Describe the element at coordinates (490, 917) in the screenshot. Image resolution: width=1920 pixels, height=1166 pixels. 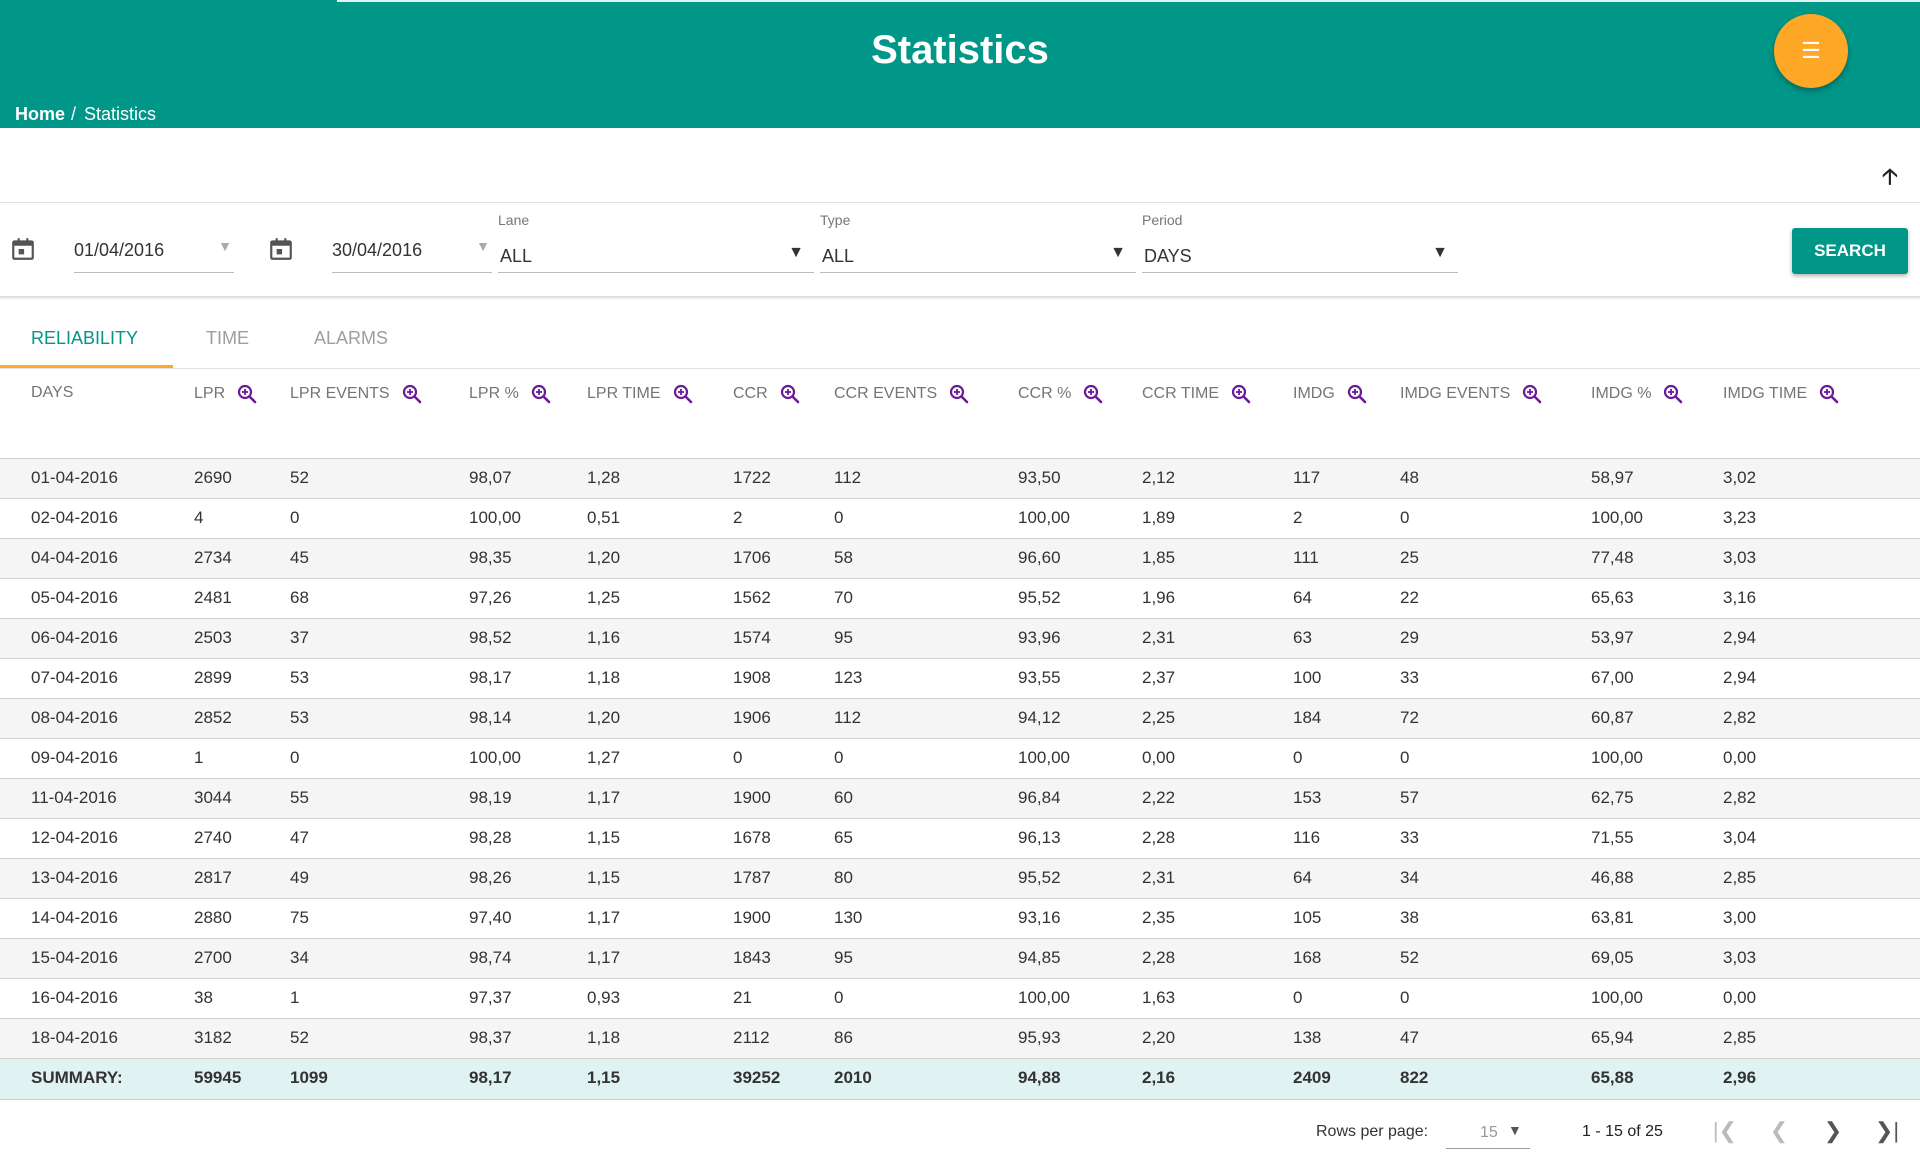
I see `table-cell: 97,40` at that location.